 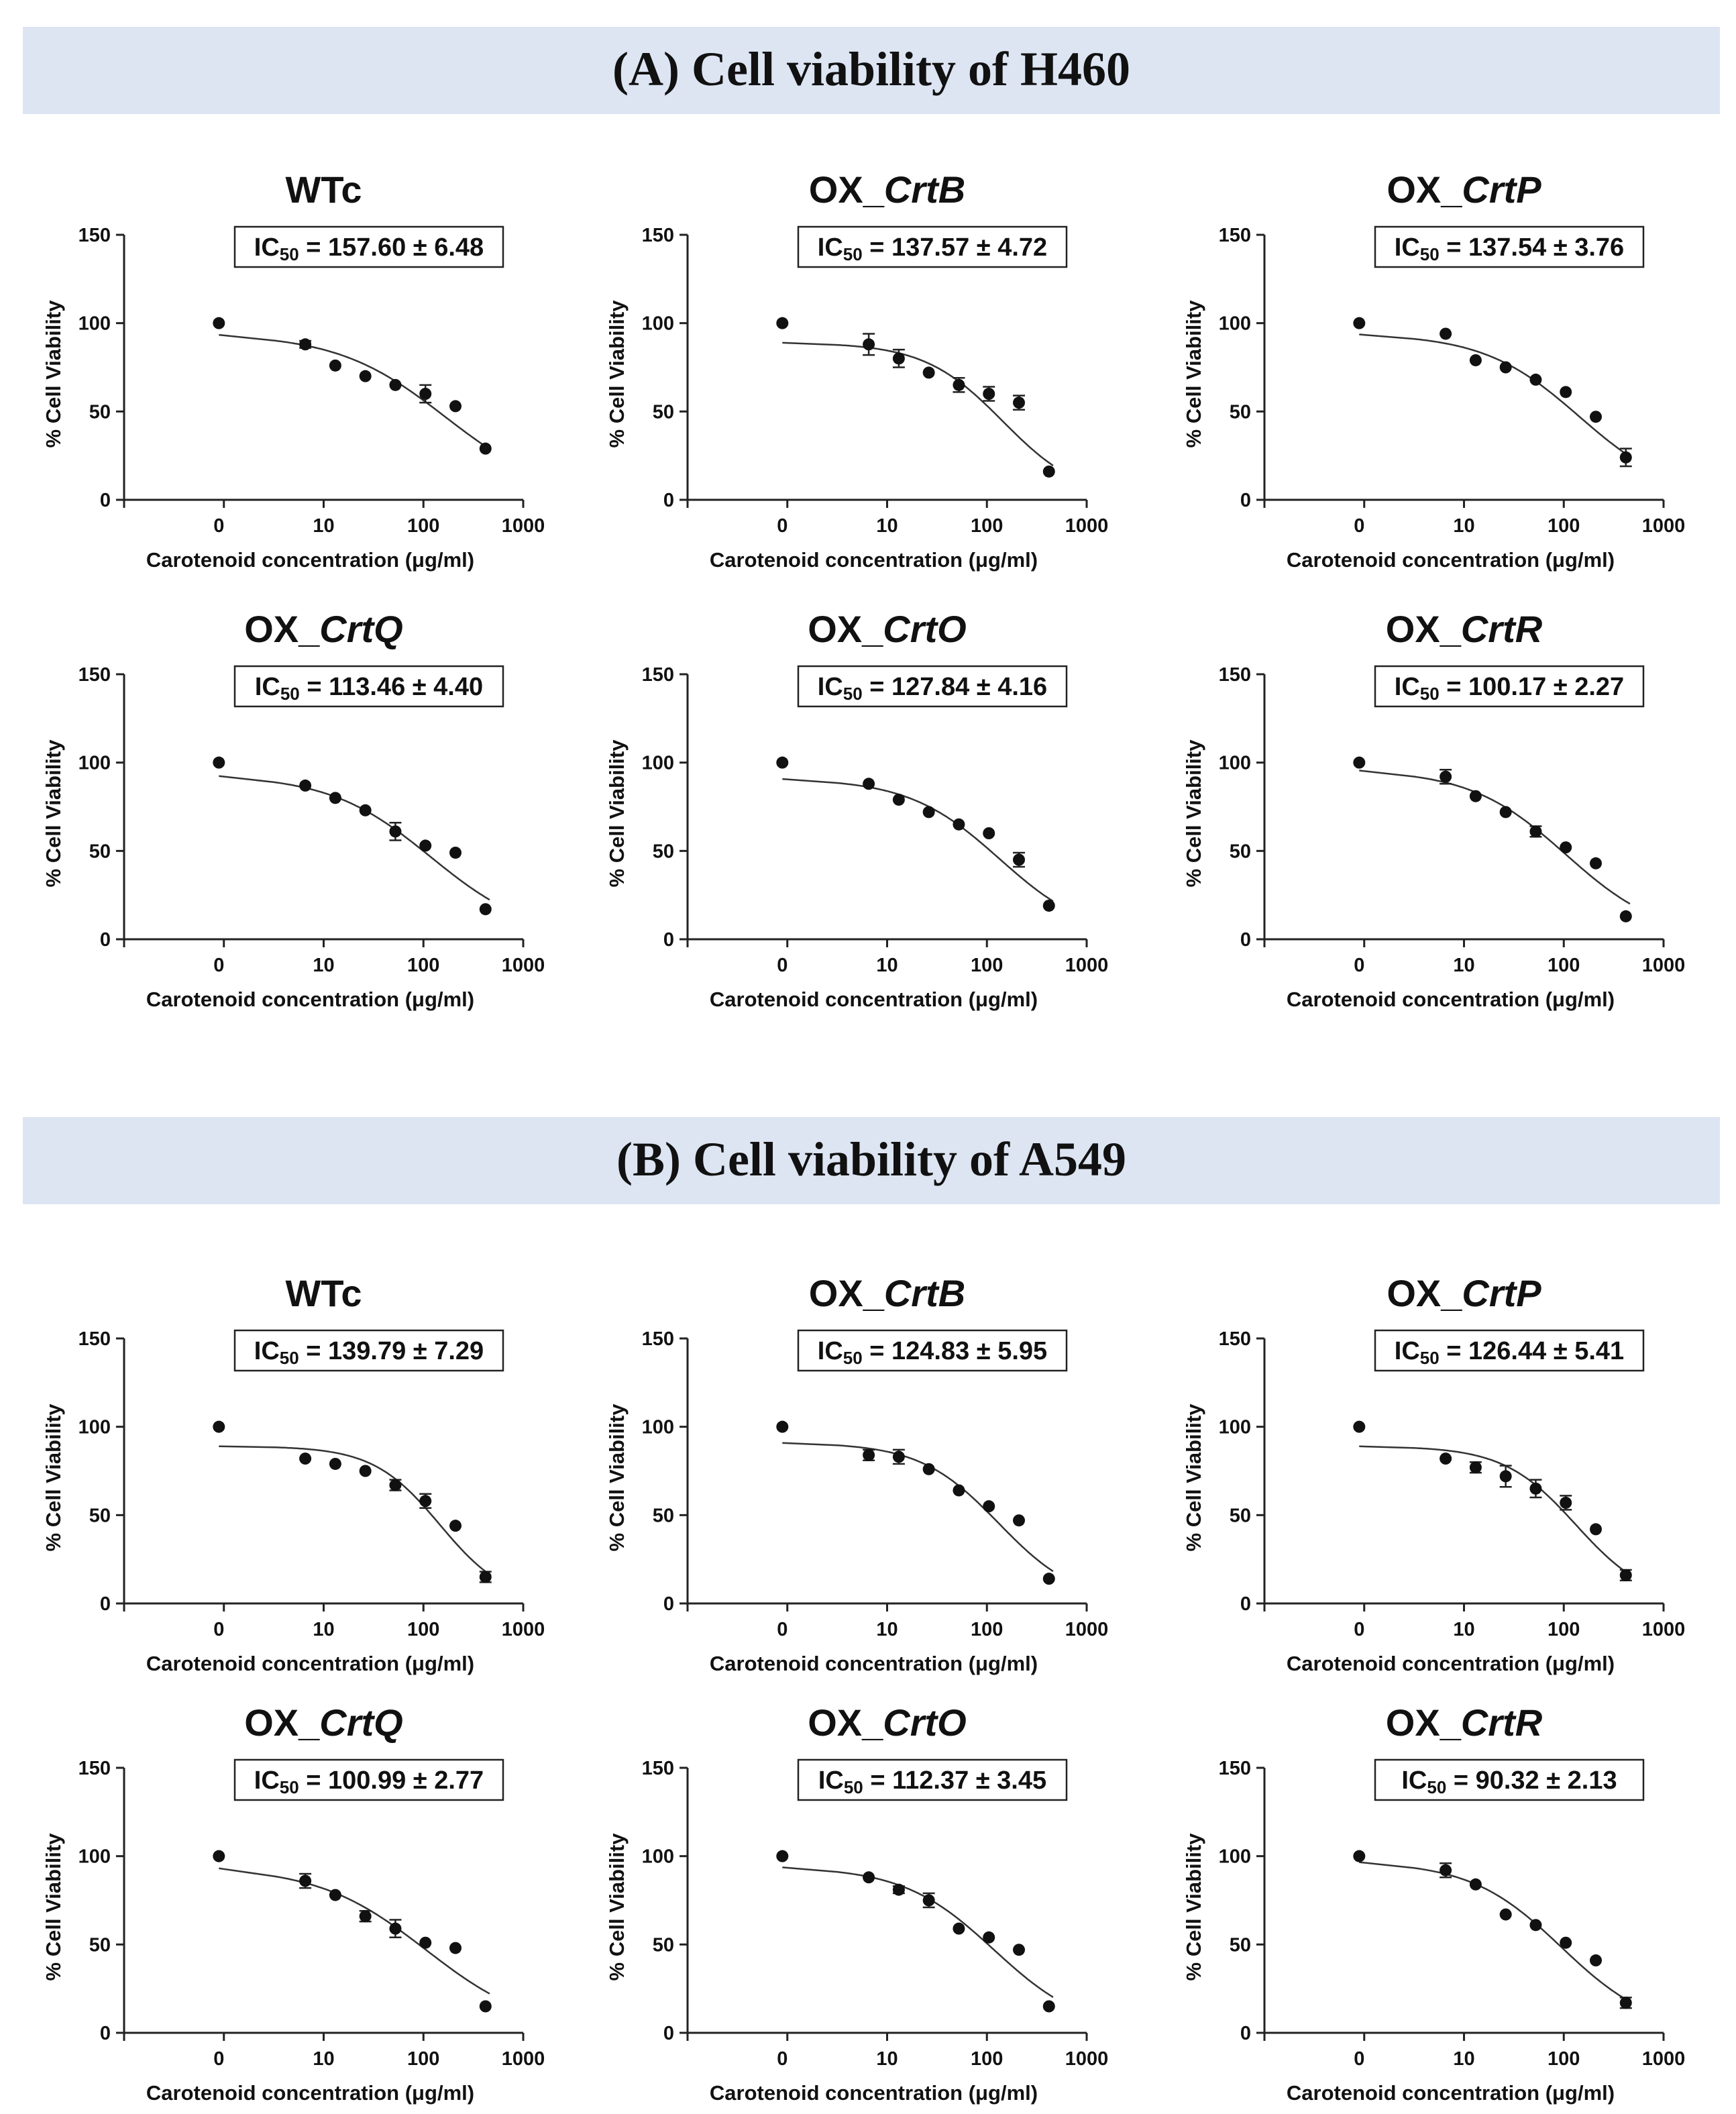 I want to click on ic50-text: IC50 = 112.37 ± 3.45, so click(x=932, y=1782).